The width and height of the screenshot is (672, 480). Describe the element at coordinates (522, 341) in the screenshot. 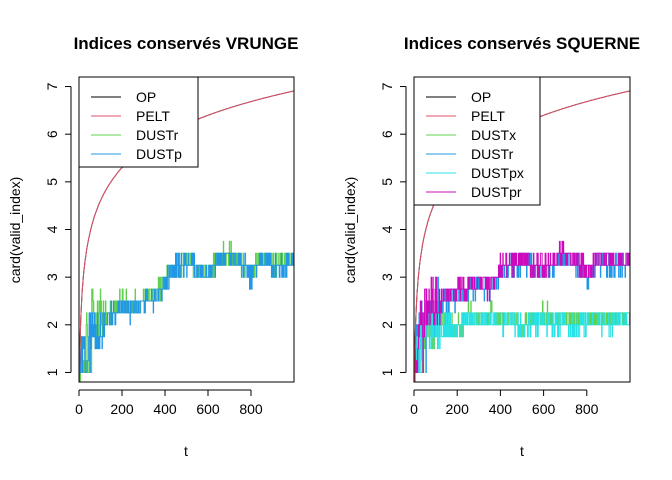

I see `series-line-dustpx` at that location.